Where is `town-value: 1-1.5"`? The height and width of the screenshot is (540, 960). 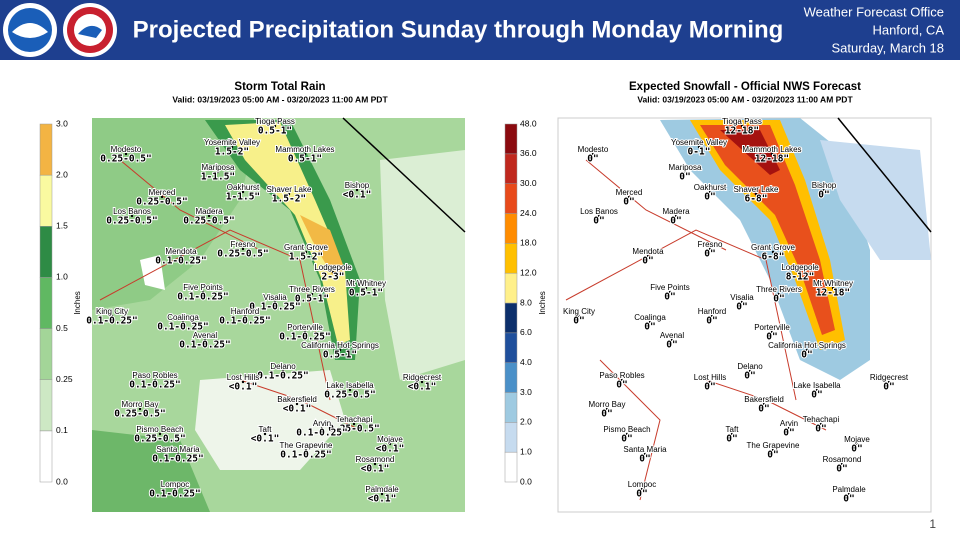
town-value: 1-1.5" is located at coordinates (218, 177).